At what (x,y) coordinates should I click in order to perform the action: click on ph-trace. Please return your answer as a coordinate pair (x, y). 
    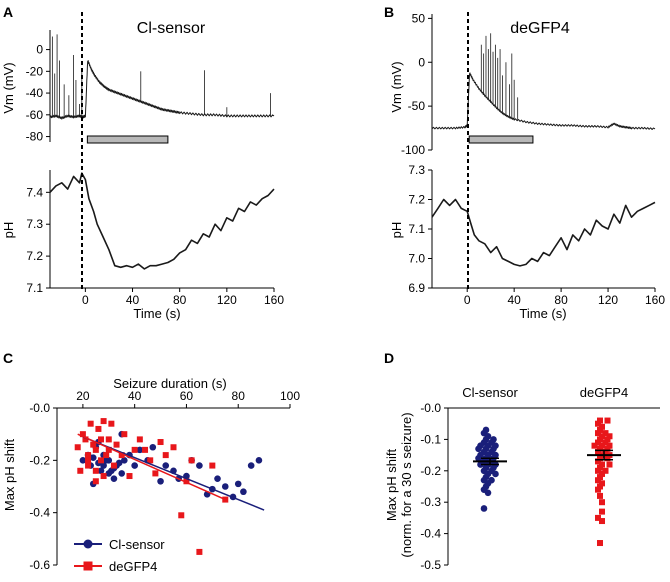
    Looking at the image, I should click on (543, 232).